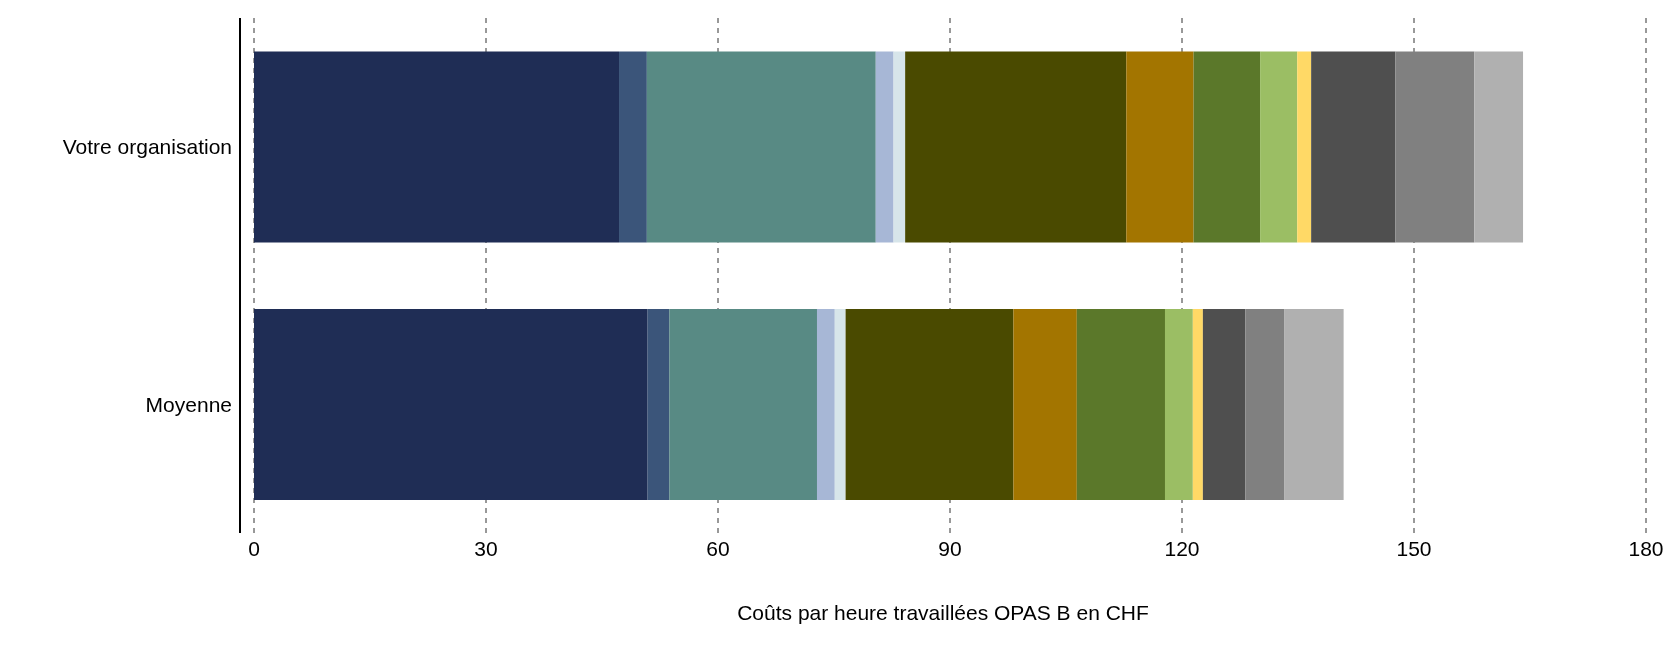 Image resolution: width=1674 pixels, height=646 pixels. Describe the element at coordinates (1414, 548) in the screenshot. I see `x-tick-label: 150` at that location.